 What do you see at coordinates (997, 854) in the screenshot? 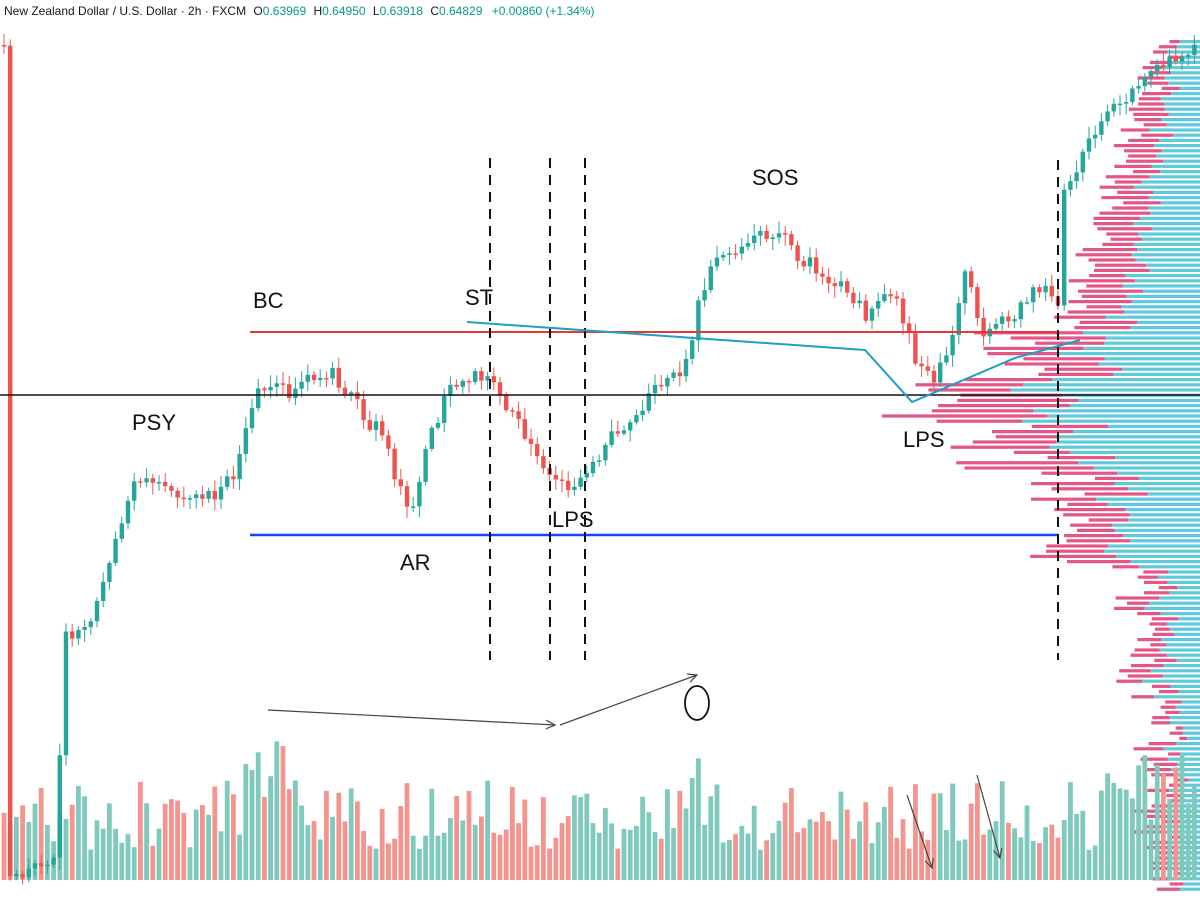
I see `volume-arrow-down-3-head` at bounding box center [997, 854].